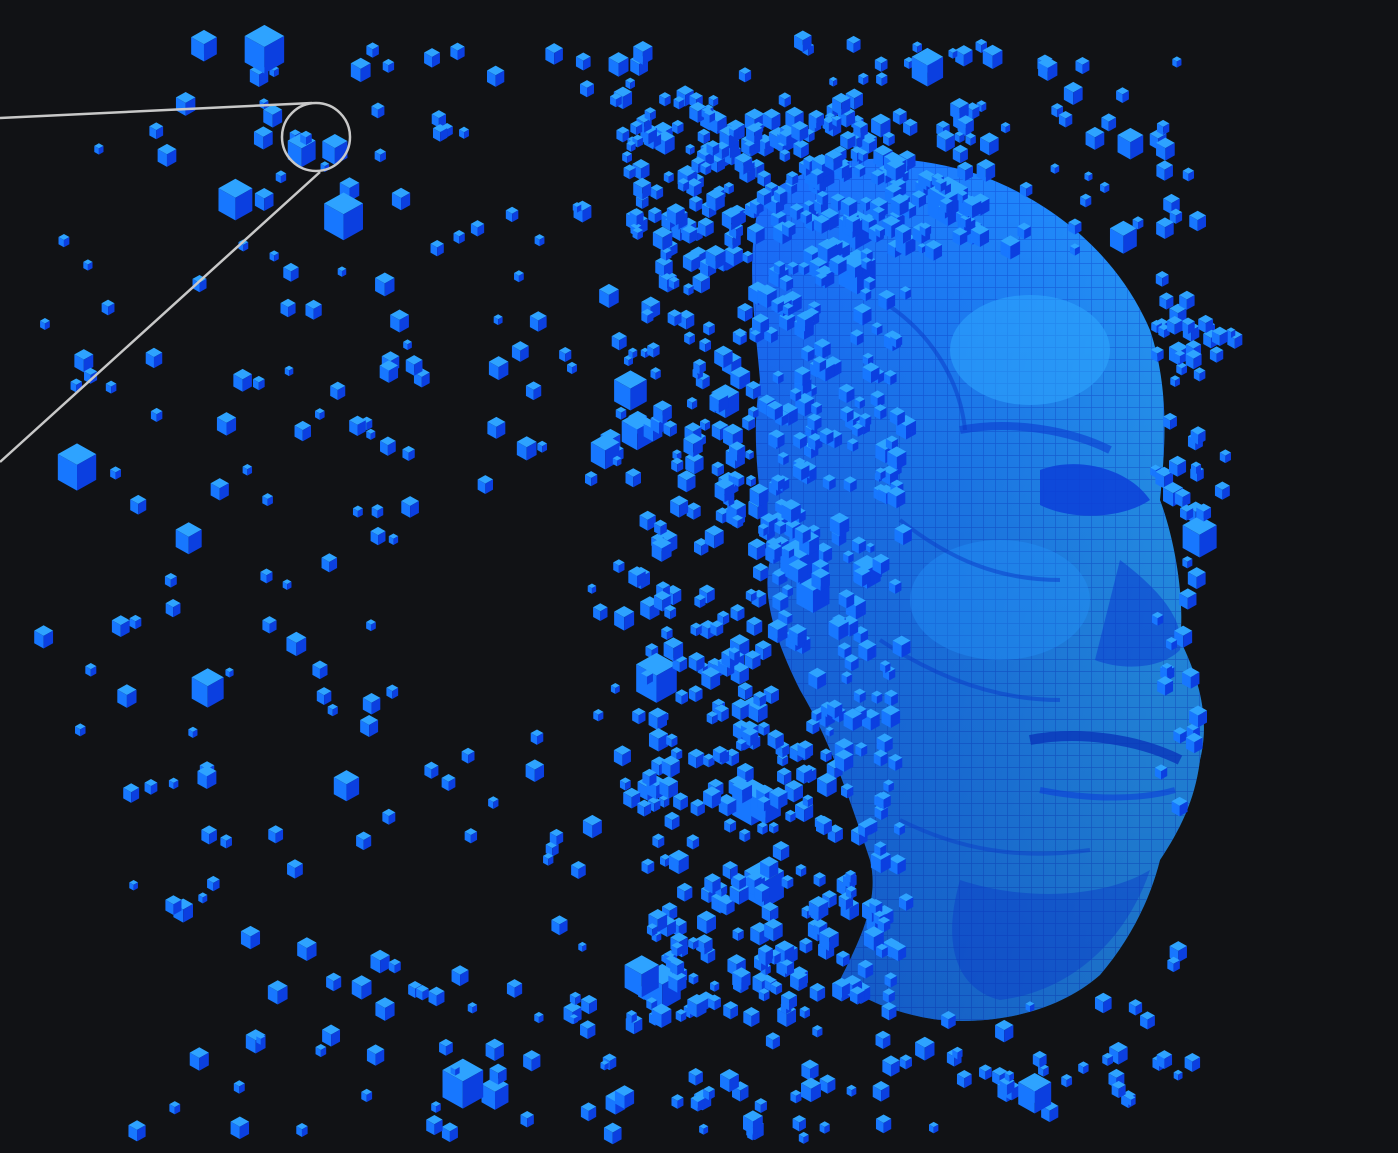  Describe the element at coordinates (1035, 438) in the screenshot. I see `brow-line` at that location.